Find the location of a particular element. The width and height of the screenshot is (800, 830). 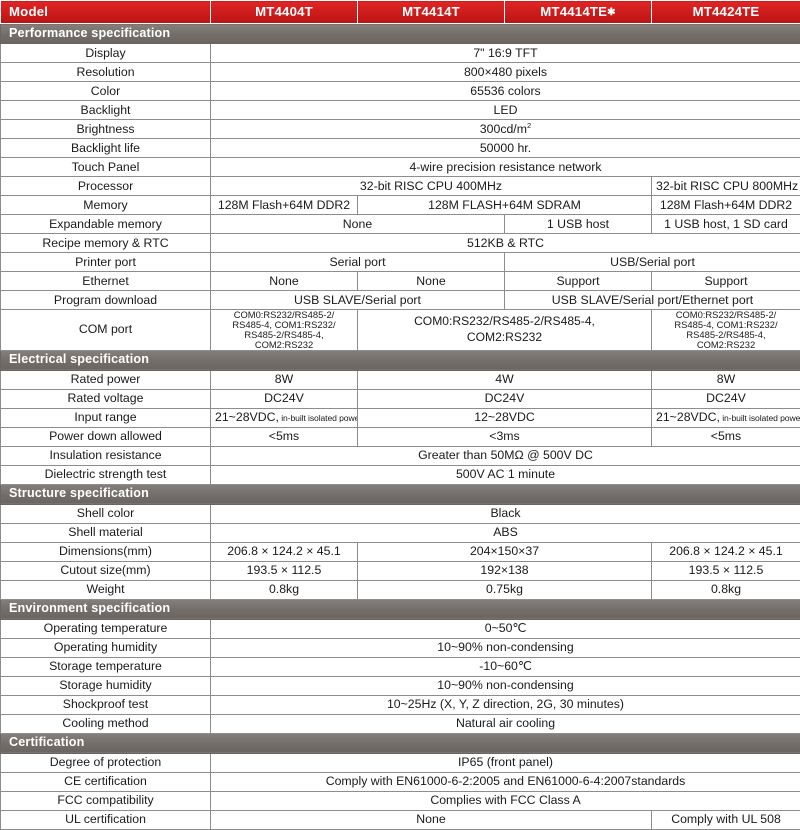

value-cell: 193.5 × 112.5 is located at coordinates (284, 570).